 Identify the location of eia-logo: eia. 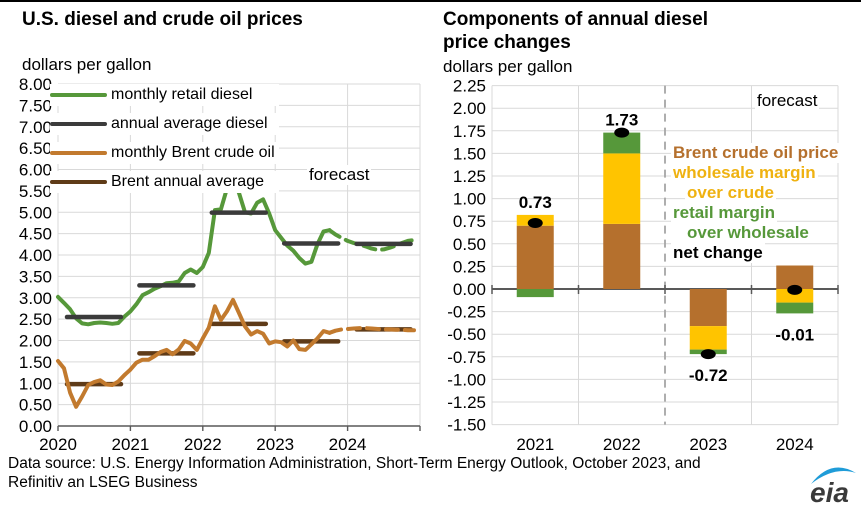
(833, 487).